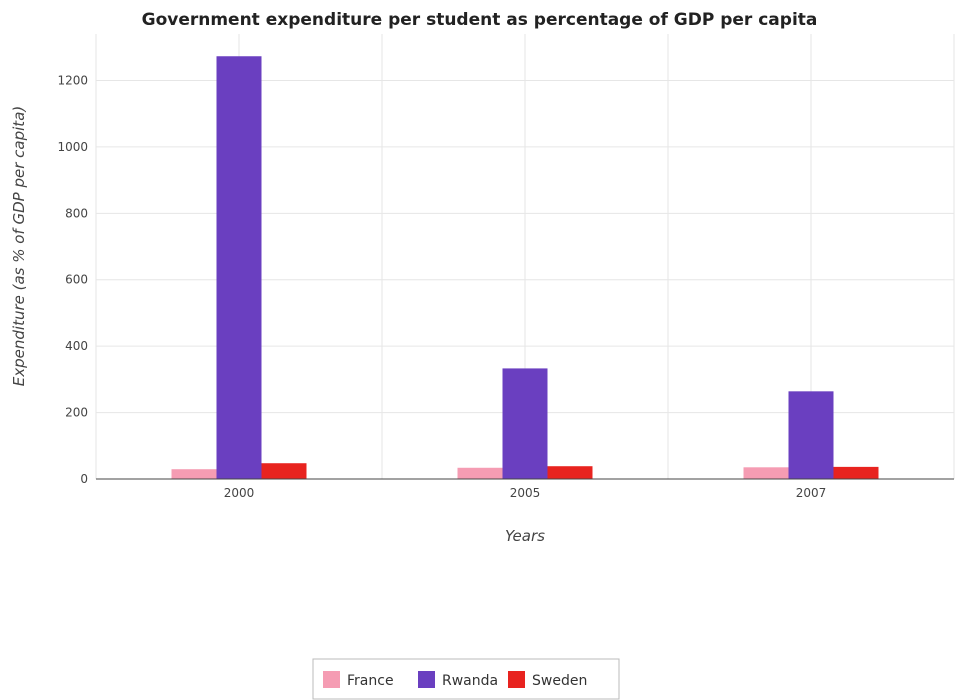 This screenshot has width=959, height=700. Describe the element at coordinates (516, 679) in the screenshot. I see `legend-swatch-sweden` at that location.